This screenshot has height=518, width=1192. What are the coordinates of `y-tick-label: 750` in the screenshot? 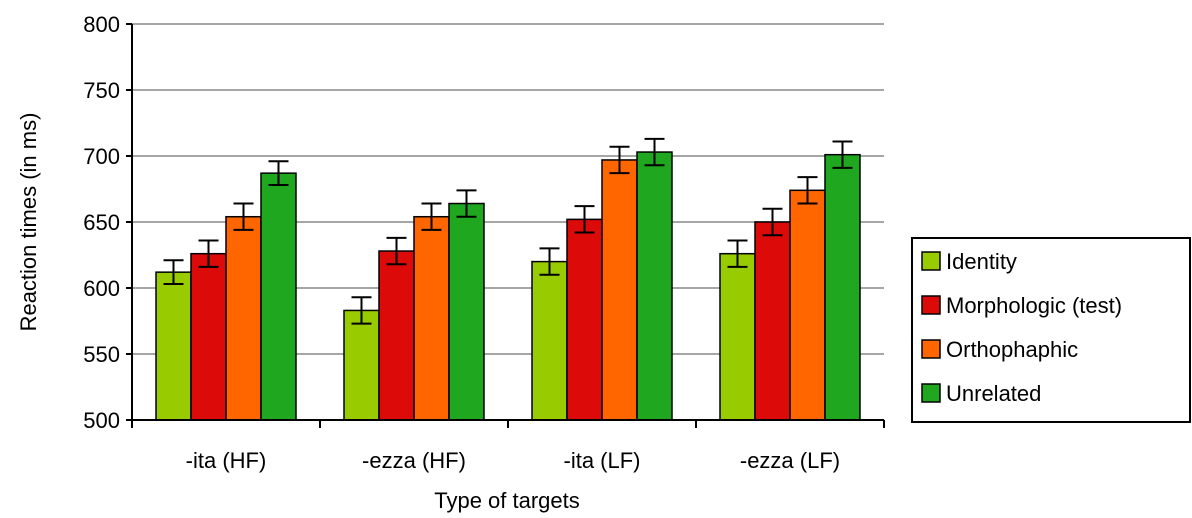 It's located at (101, 90).